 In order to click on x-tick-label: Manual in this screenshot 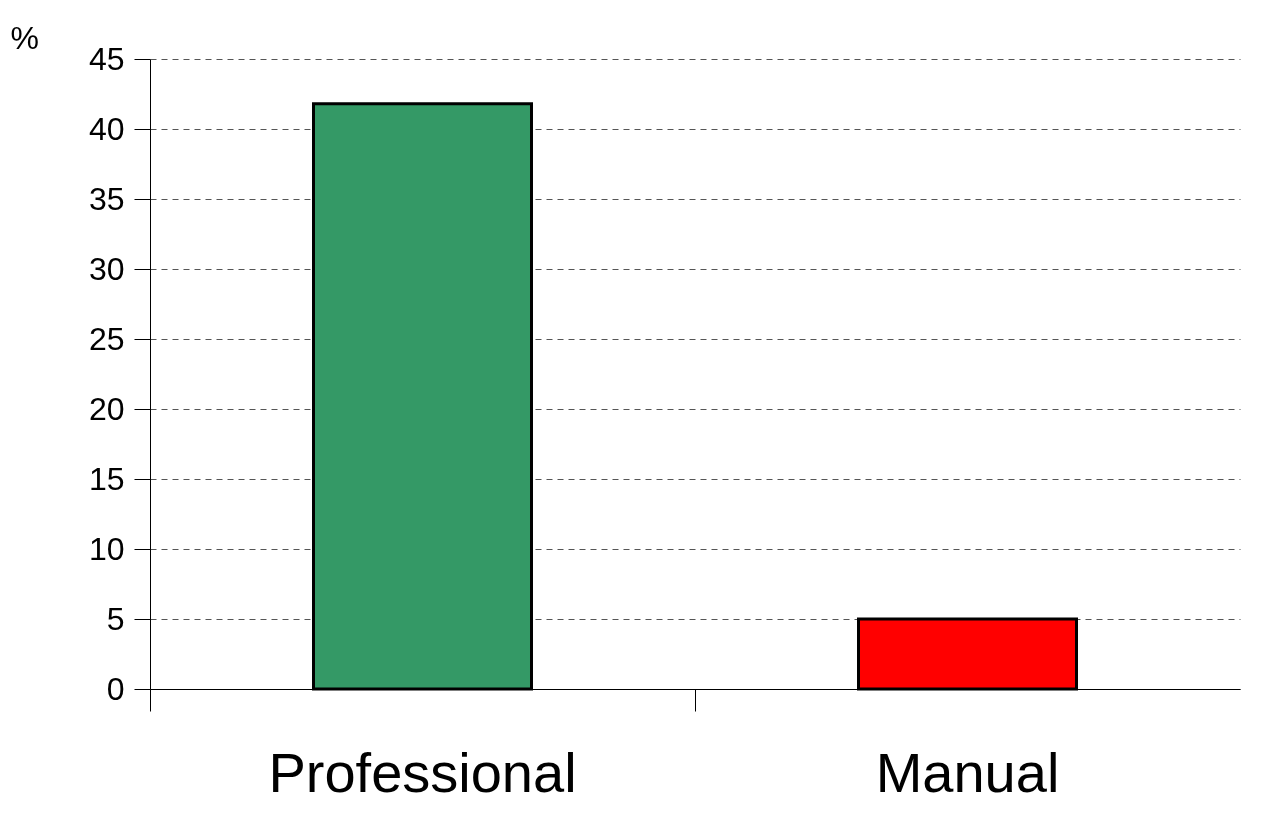, I will do `click(967, 772)`.